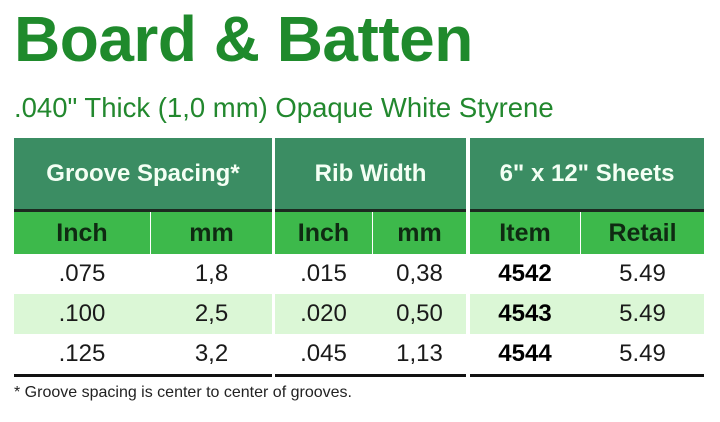  What do you see at coordinates (419, 233) in the screenshot?
I see `column-header-rib-mm: mm` at bounding box center [419, 233].